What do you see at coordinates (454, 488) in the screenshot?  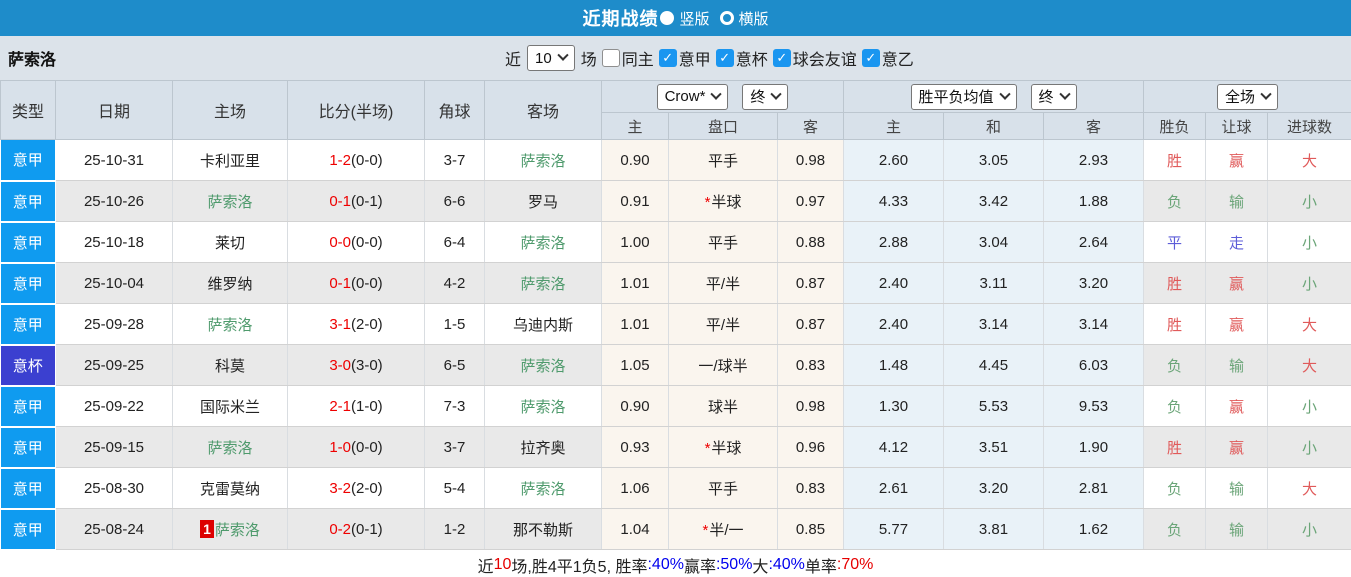 I see `corner-cell: 5-4` at bounding box center [454, 488].